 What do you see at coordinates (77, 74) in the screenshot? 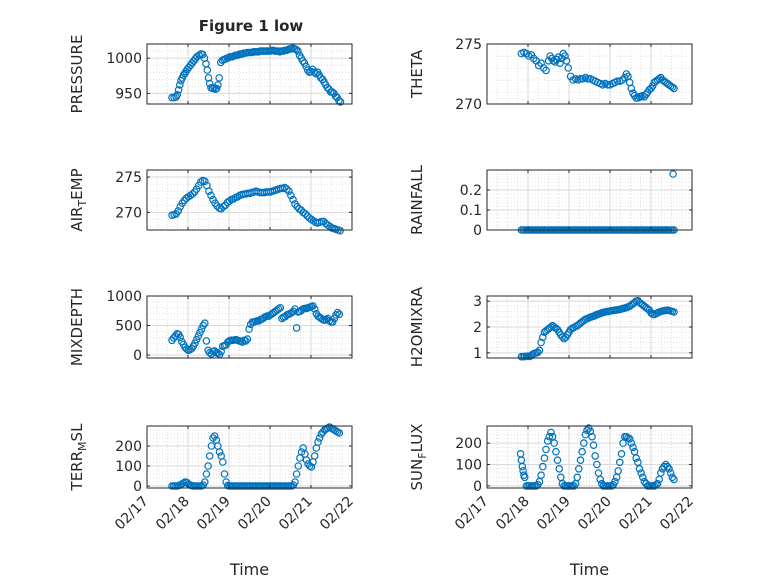
I see `y-axis-label: PRESSURE` at bounding box center [77, 74].